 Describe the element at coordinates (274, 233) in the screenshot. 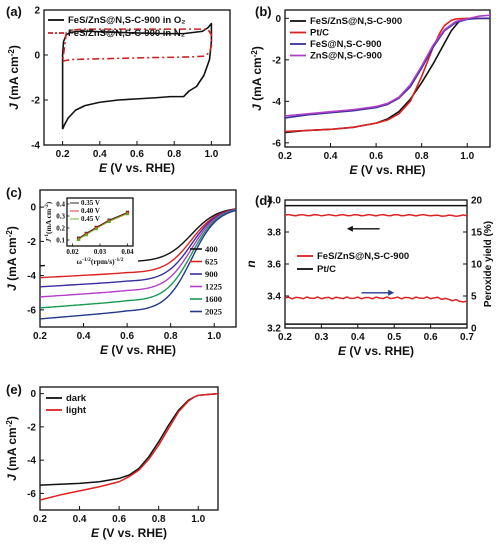

I see `y-tick-label: 3.8` at that location.